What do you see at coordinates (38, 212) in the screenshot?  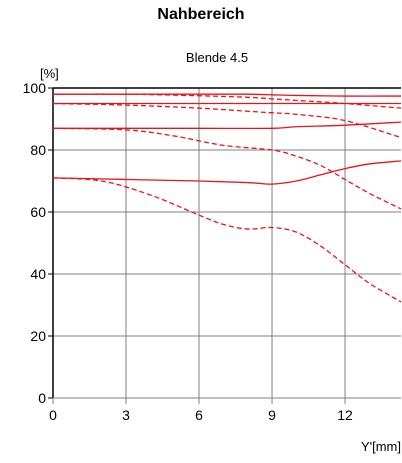 I see `y-tick-label-60: 60` at bounding box center [38, 212].